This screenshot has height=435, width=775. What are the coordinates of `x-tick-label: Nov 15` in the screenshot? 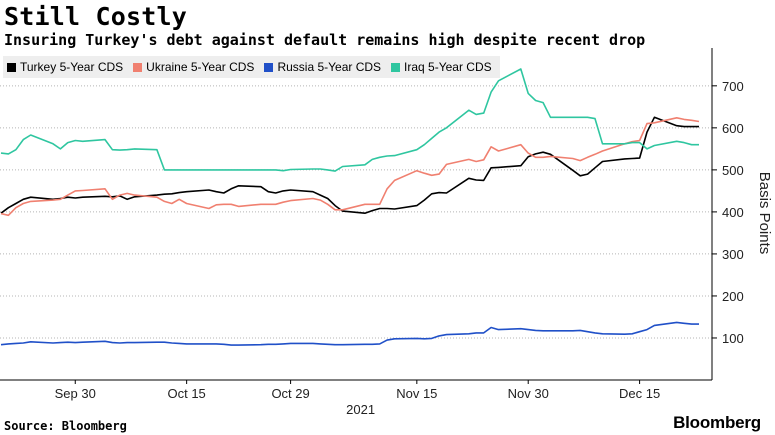 It's located at (416, 393).